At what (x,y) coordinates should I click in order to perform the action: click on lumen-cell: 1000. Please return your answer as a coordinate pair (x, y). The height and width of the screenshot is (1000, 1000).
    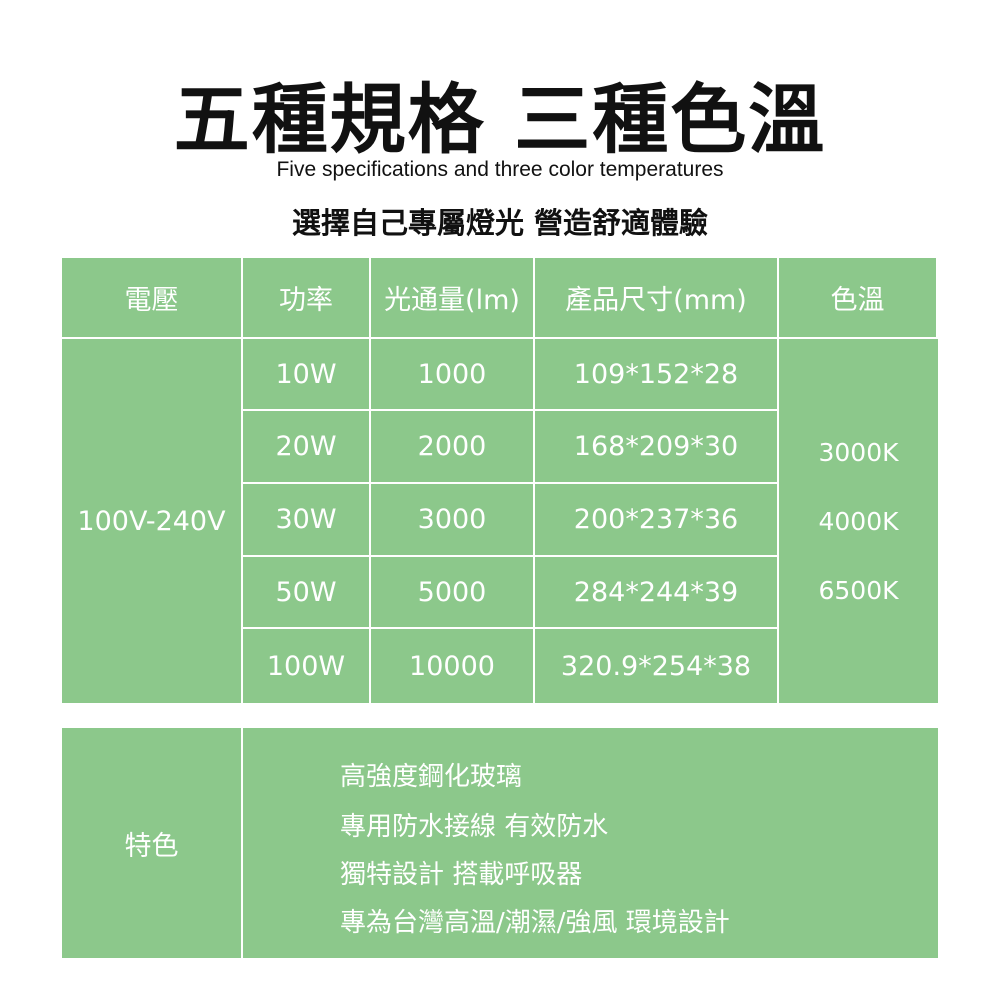
    Looking at the image, I should click on (452, 374).